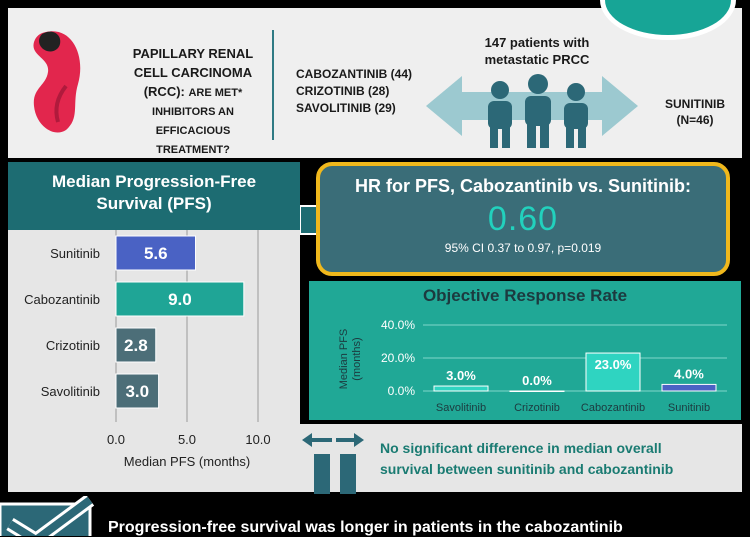  What do you see at coordinates (523, 248) in the screenshot?
I see `hr-confidence-interval: 95% CI 0.37 to 0.97, p=0.019` at bounding box center [523, 248].